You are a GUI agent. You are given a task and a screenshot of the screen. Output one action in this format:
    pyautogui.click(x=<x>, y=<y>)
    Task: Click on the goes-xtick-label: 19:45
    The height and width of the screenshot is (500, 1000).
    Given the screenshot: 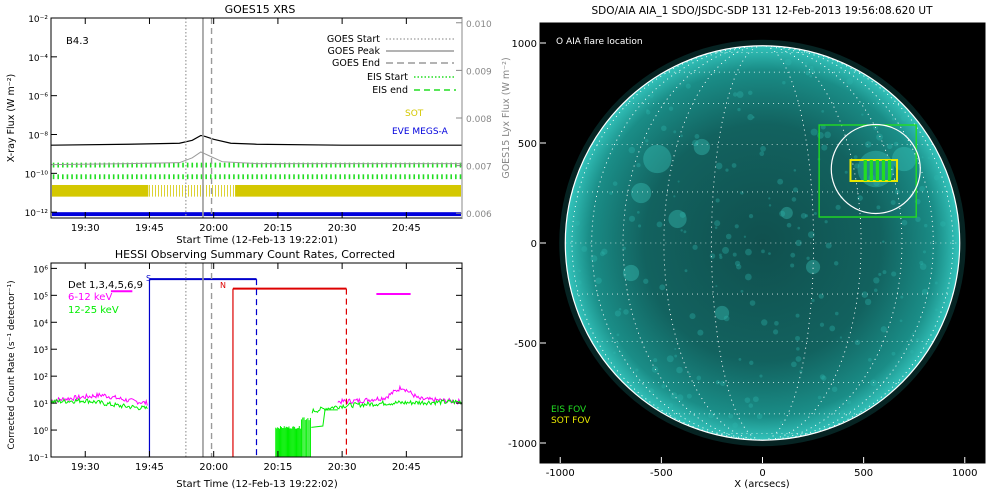 What is the action you would take?
    pyautogui.click(x=149, y=228)
    